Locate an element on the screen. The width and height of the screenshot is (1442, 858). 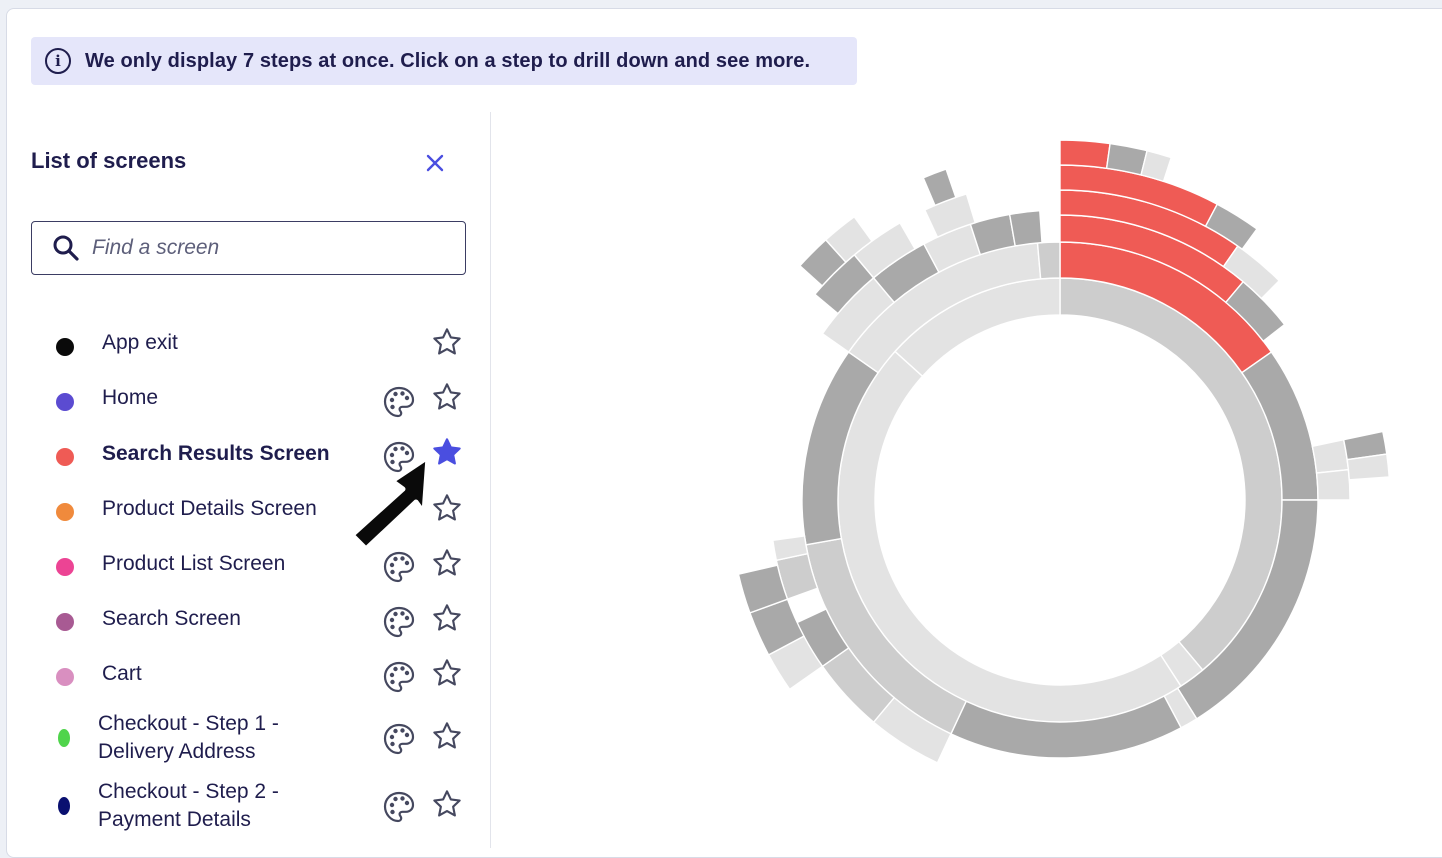
screen-item-product-details-screen: Product Details Screen is located at coordinates (245, 508).